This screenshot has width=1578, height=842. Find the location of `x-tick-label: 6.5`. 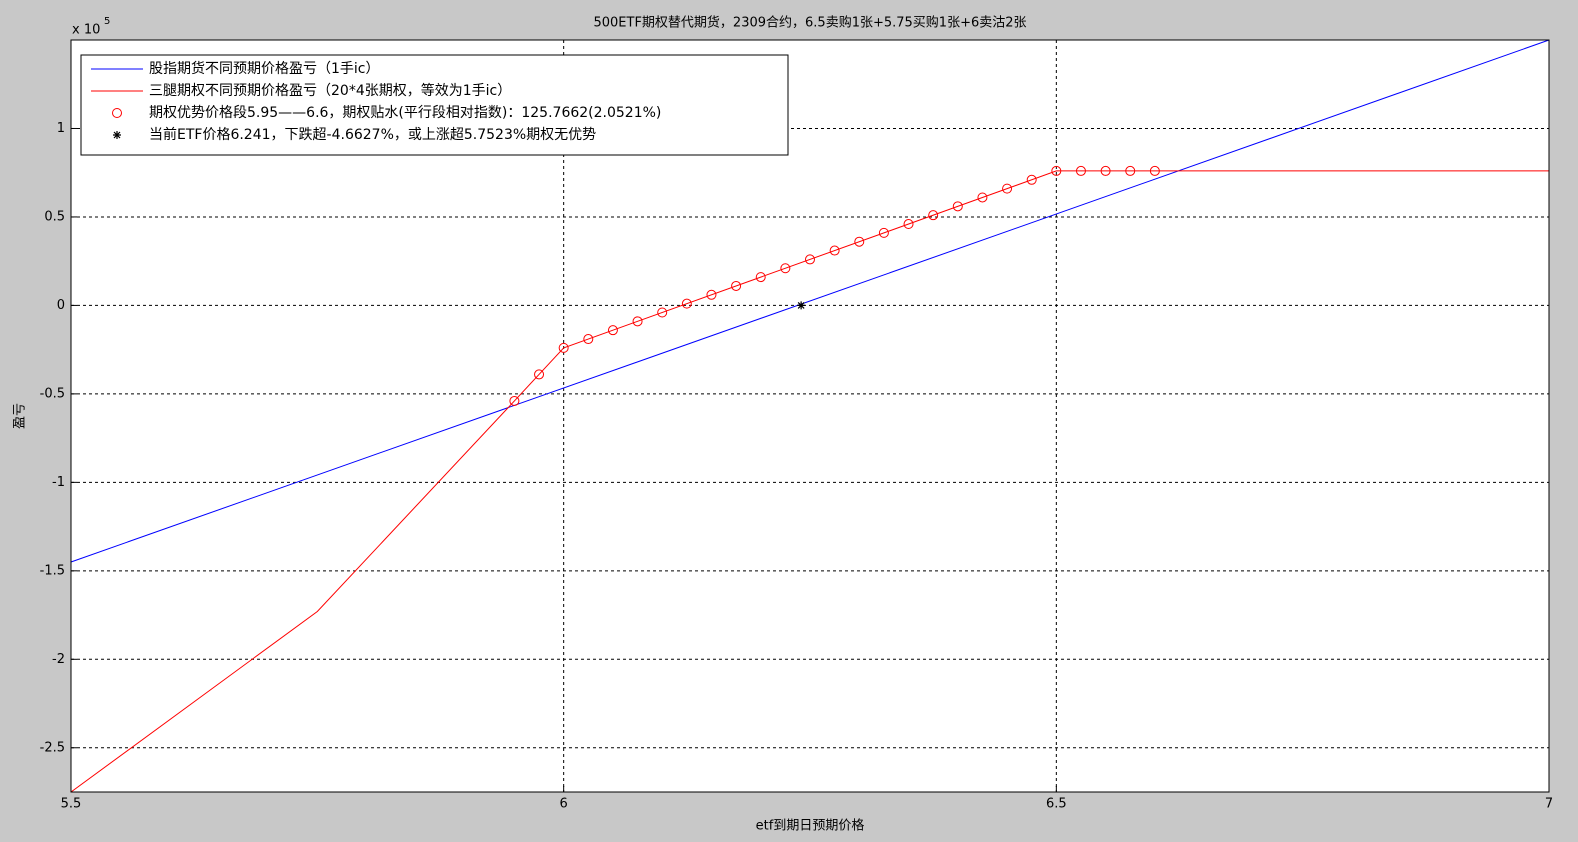

x-tick-label: 6.5 is located at coordinates (1056, 804).